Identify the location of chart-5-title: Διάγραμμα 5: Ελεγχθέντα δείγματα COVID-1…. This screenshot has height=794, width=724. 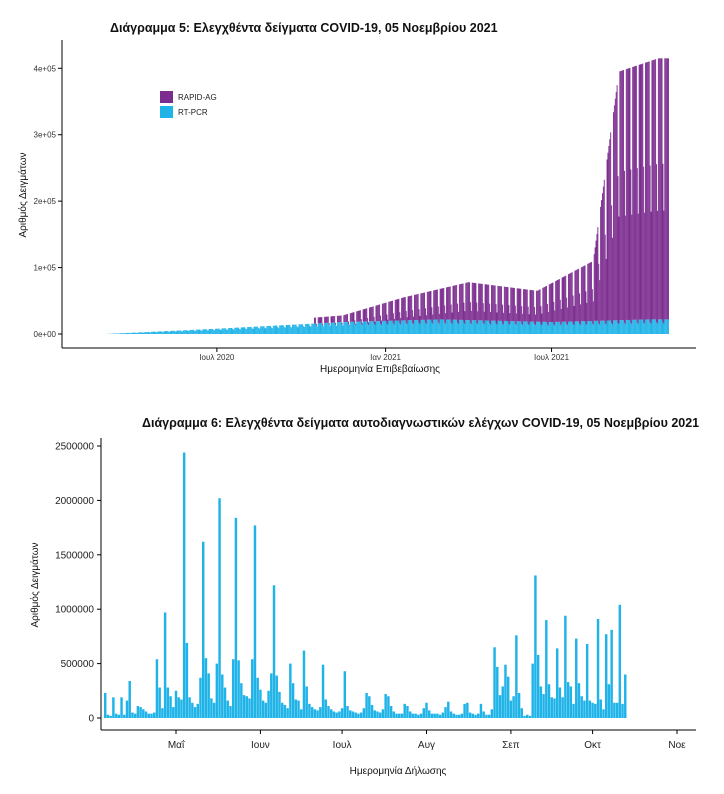
(304, 28).